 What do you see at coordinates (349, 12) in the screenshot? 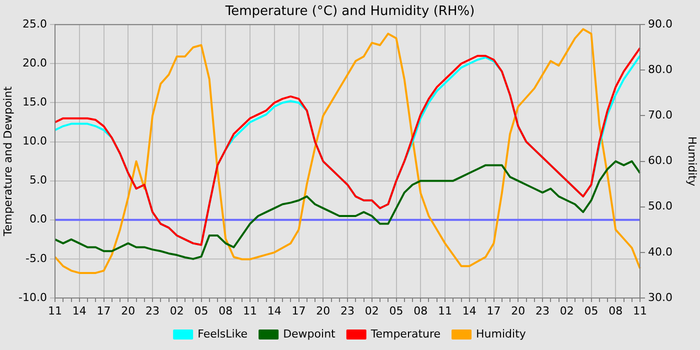
I see `chart-title: Temperature (°C) and Humidity (RH%)` at bounding box center [349, 12].